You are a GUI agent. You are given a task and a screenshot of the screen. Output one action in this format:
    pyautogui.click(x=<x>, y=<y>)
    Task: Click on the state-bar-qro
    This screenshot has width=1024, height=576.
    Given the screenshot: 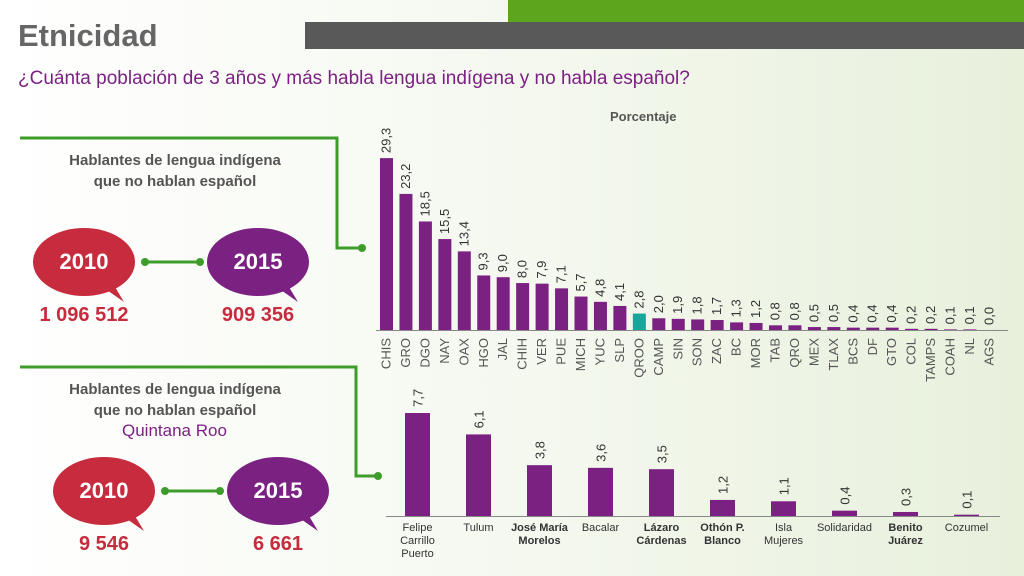 What is the action you would take?
    pyautogui.click(x=795, y=327)
    